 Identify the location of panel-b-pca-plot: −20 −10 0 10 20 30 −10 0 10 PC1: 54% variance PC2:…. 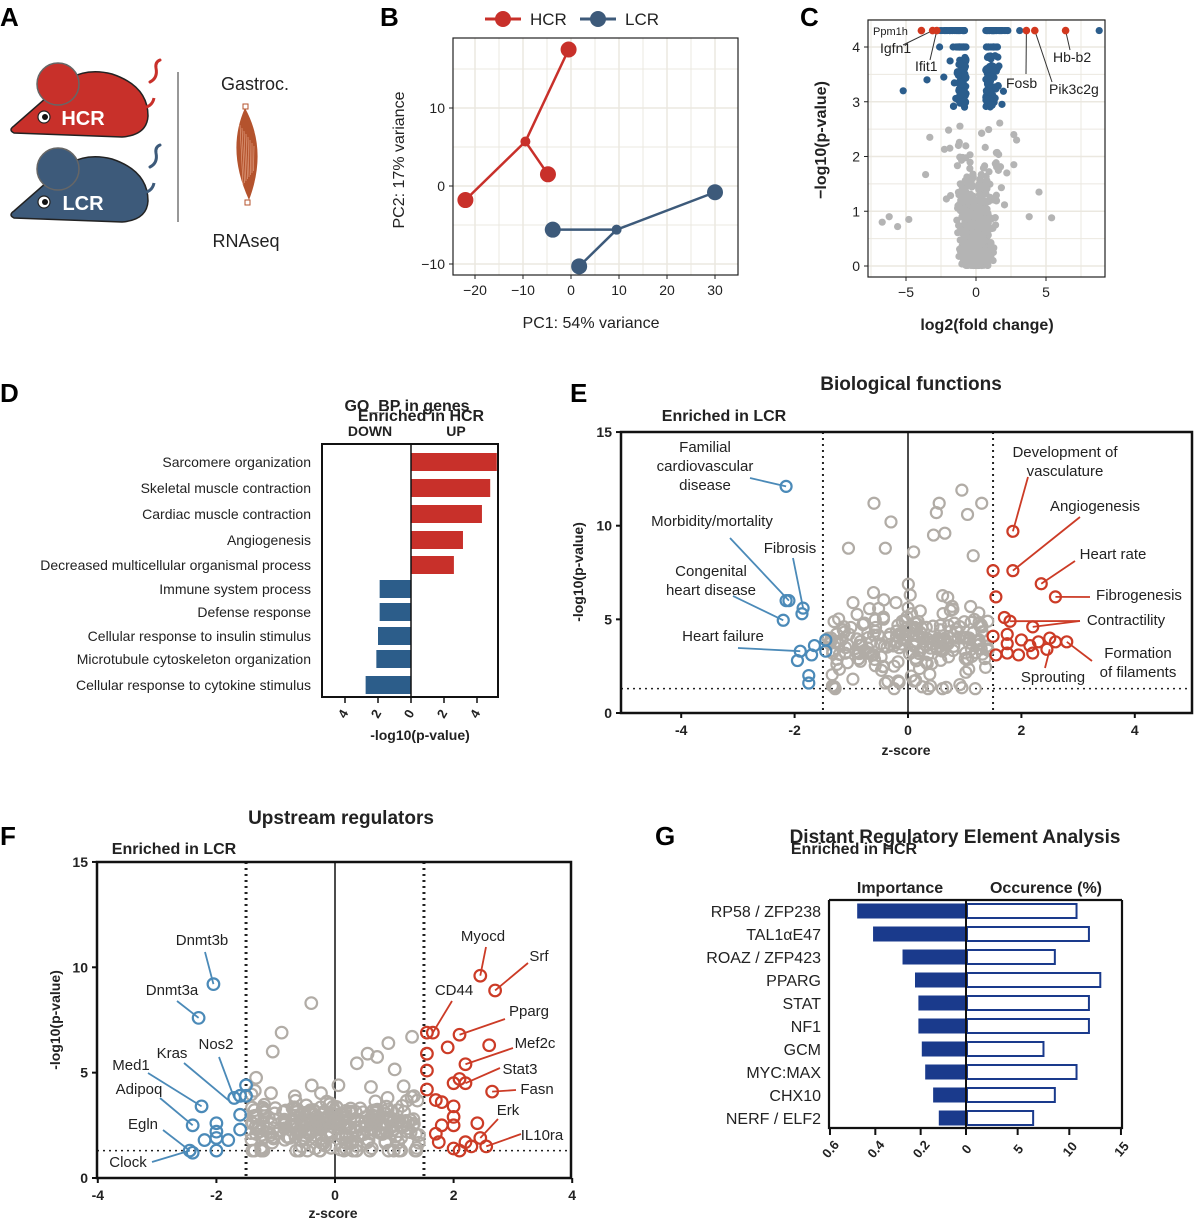
(565, 171).